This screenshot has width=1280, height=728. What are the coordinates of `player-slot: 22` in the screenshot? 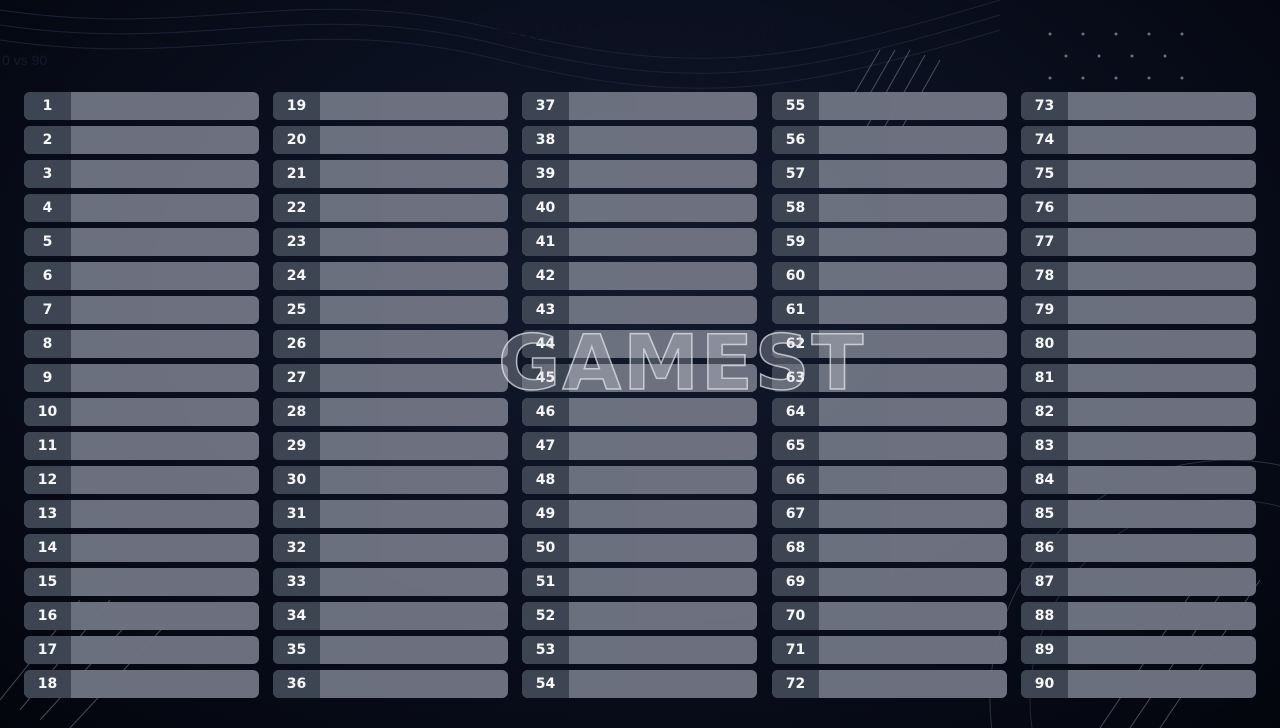 It's located at (390, 208).